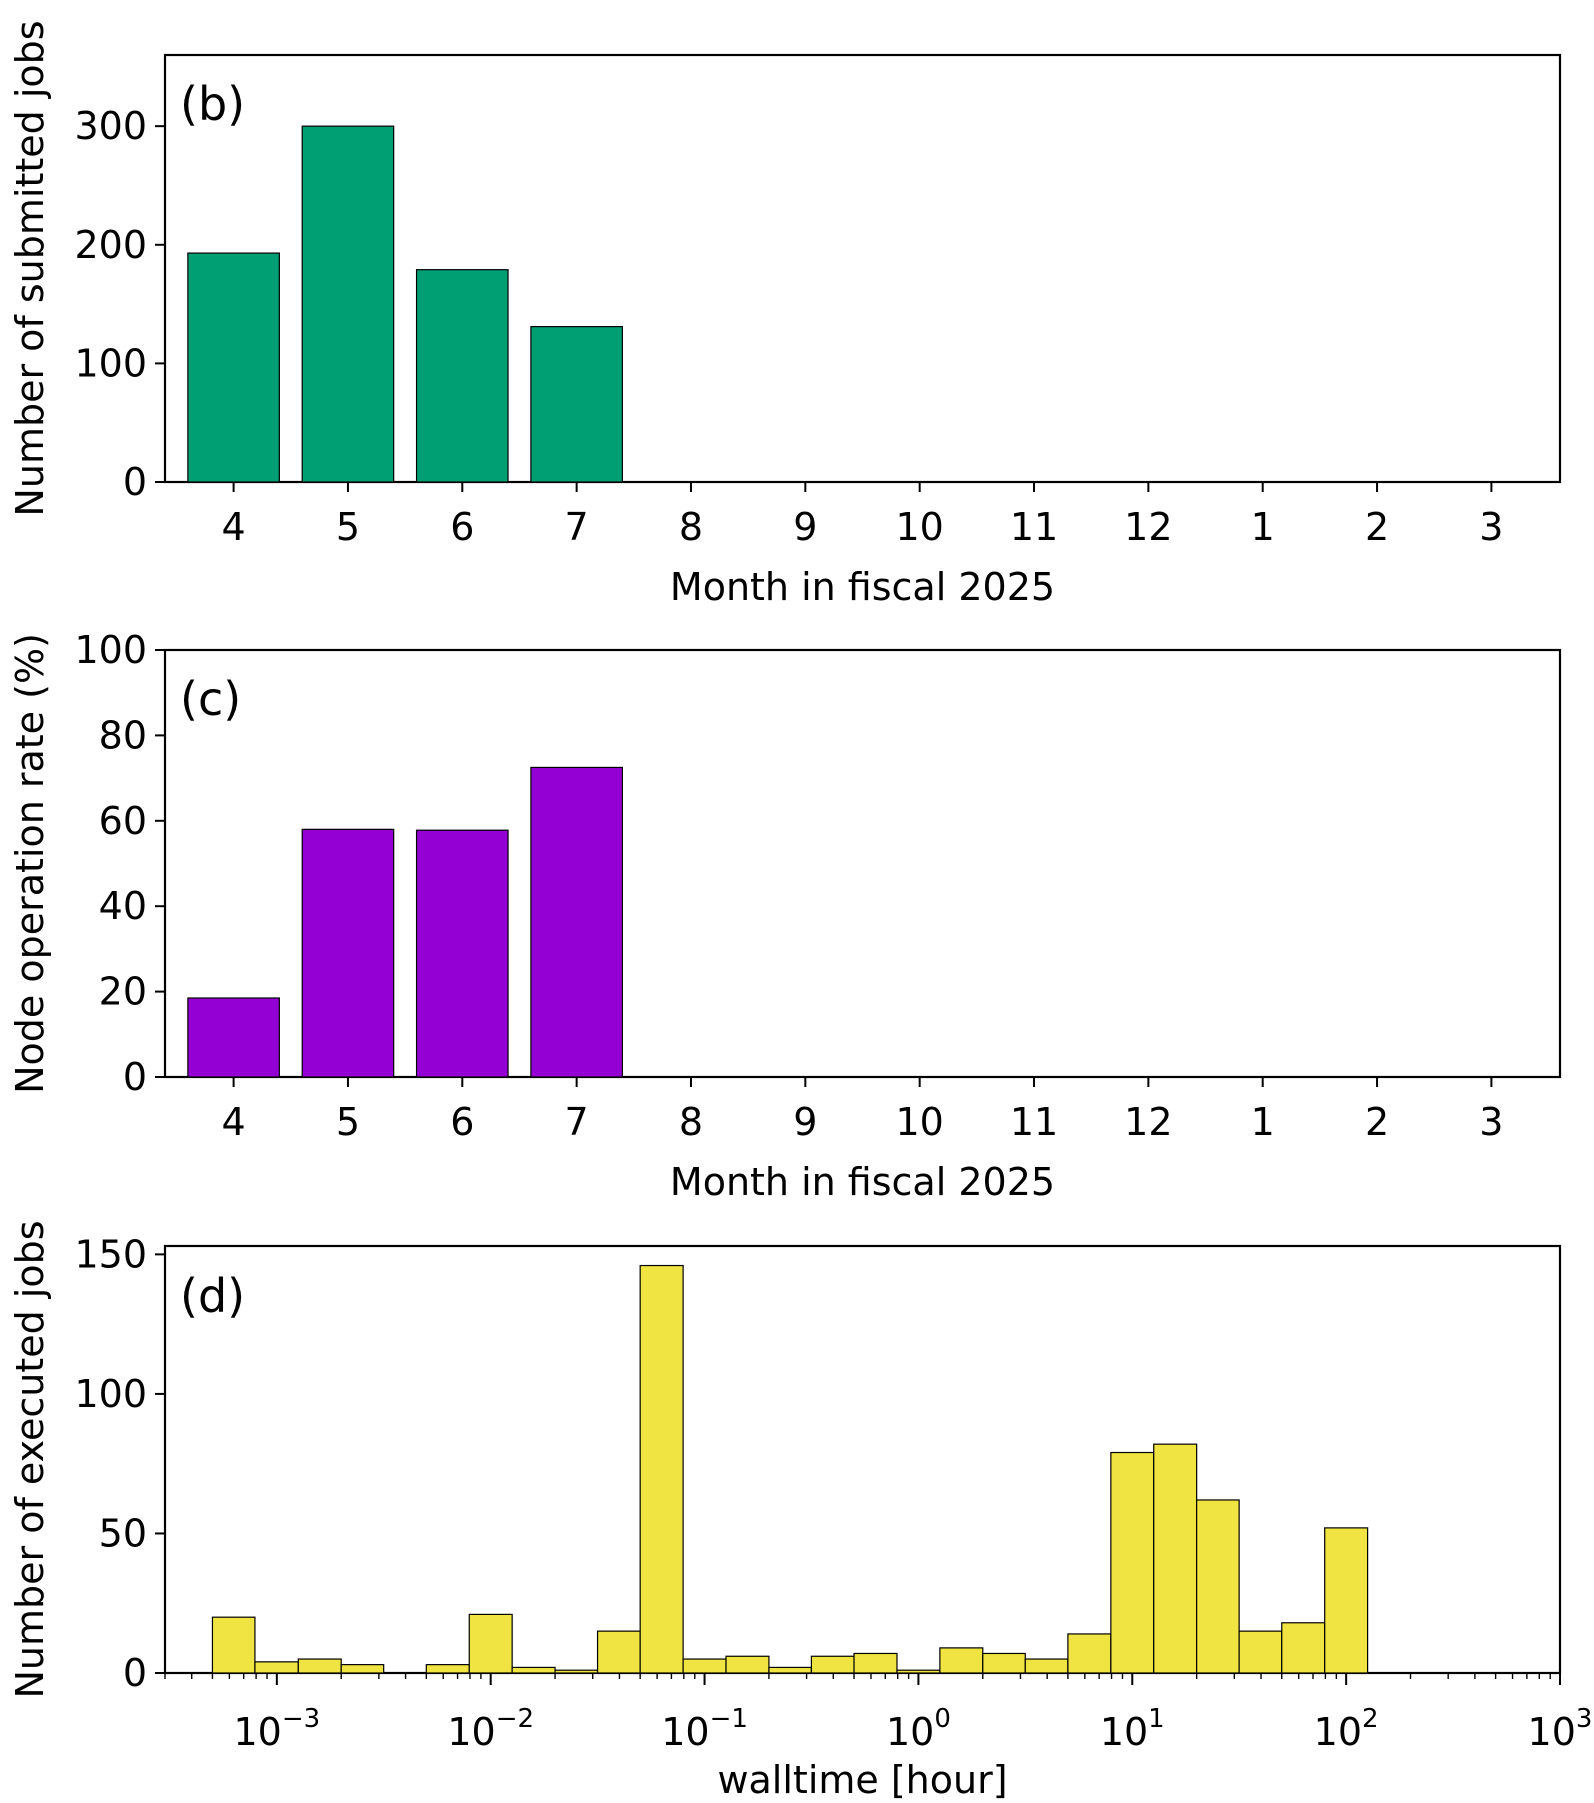 Image resolution: width=1594 pixels, height=1803 pixels. Describe the element at coordinates (919, 527) in the screenshot. I see `b-x-tick-label: 10` at that location.